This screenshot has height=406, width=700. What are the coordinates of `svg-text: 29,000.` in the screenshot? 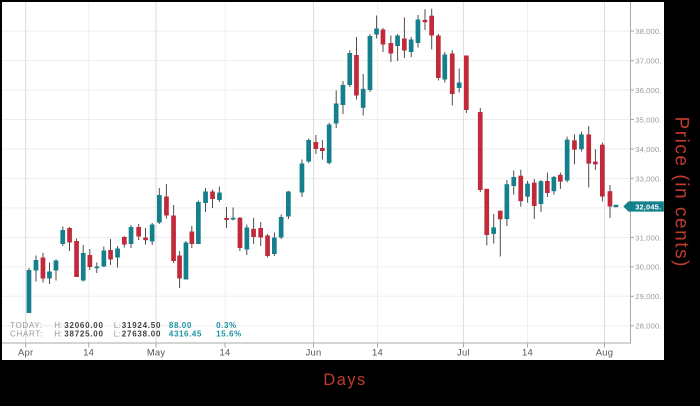 It's located at (648, 296).